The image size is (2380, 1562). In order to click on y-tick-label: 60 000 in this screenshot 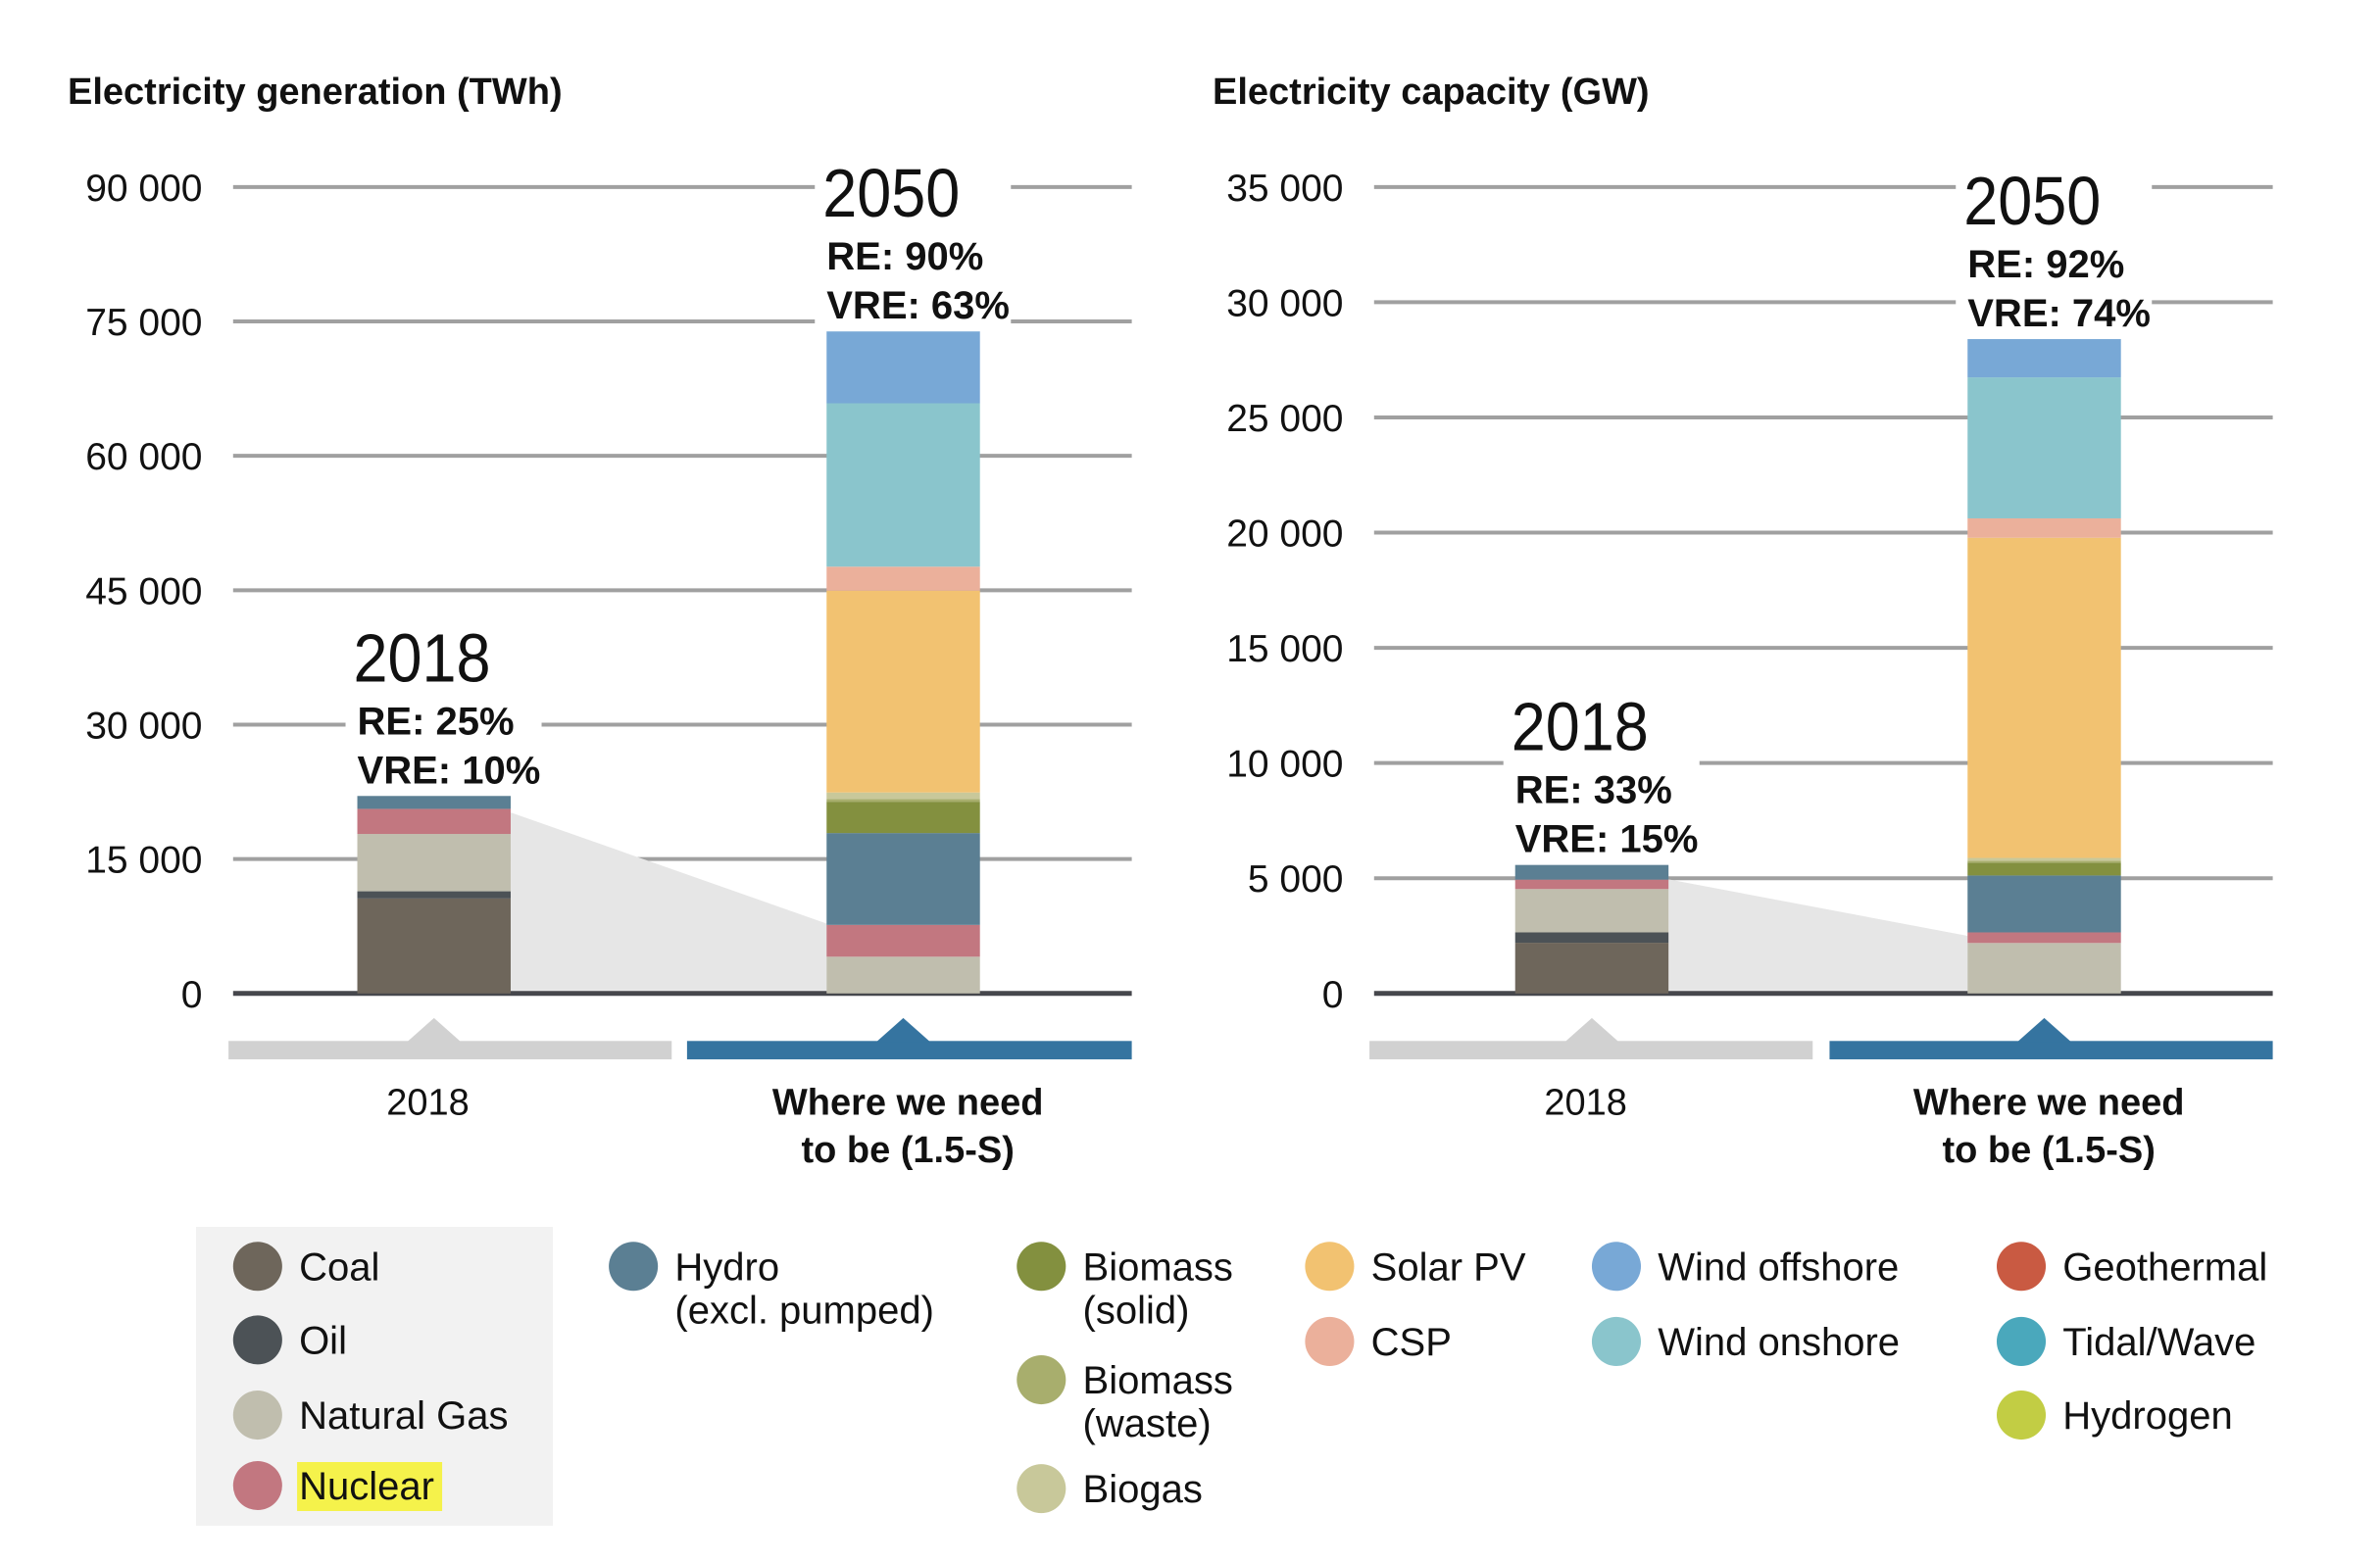, I will do `click(143, 457)`.